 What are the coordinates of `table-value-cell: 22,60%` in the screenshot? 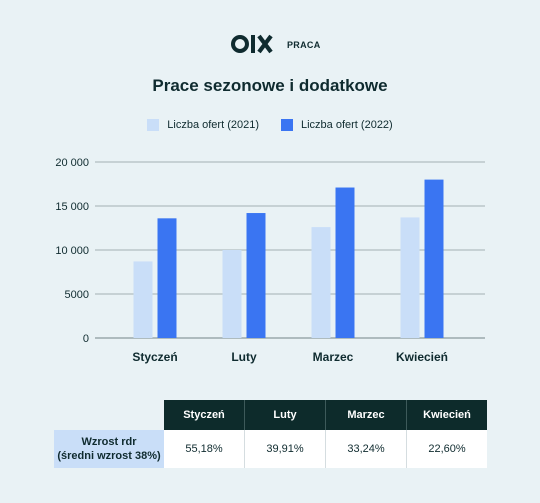 It's located at (446, 449).